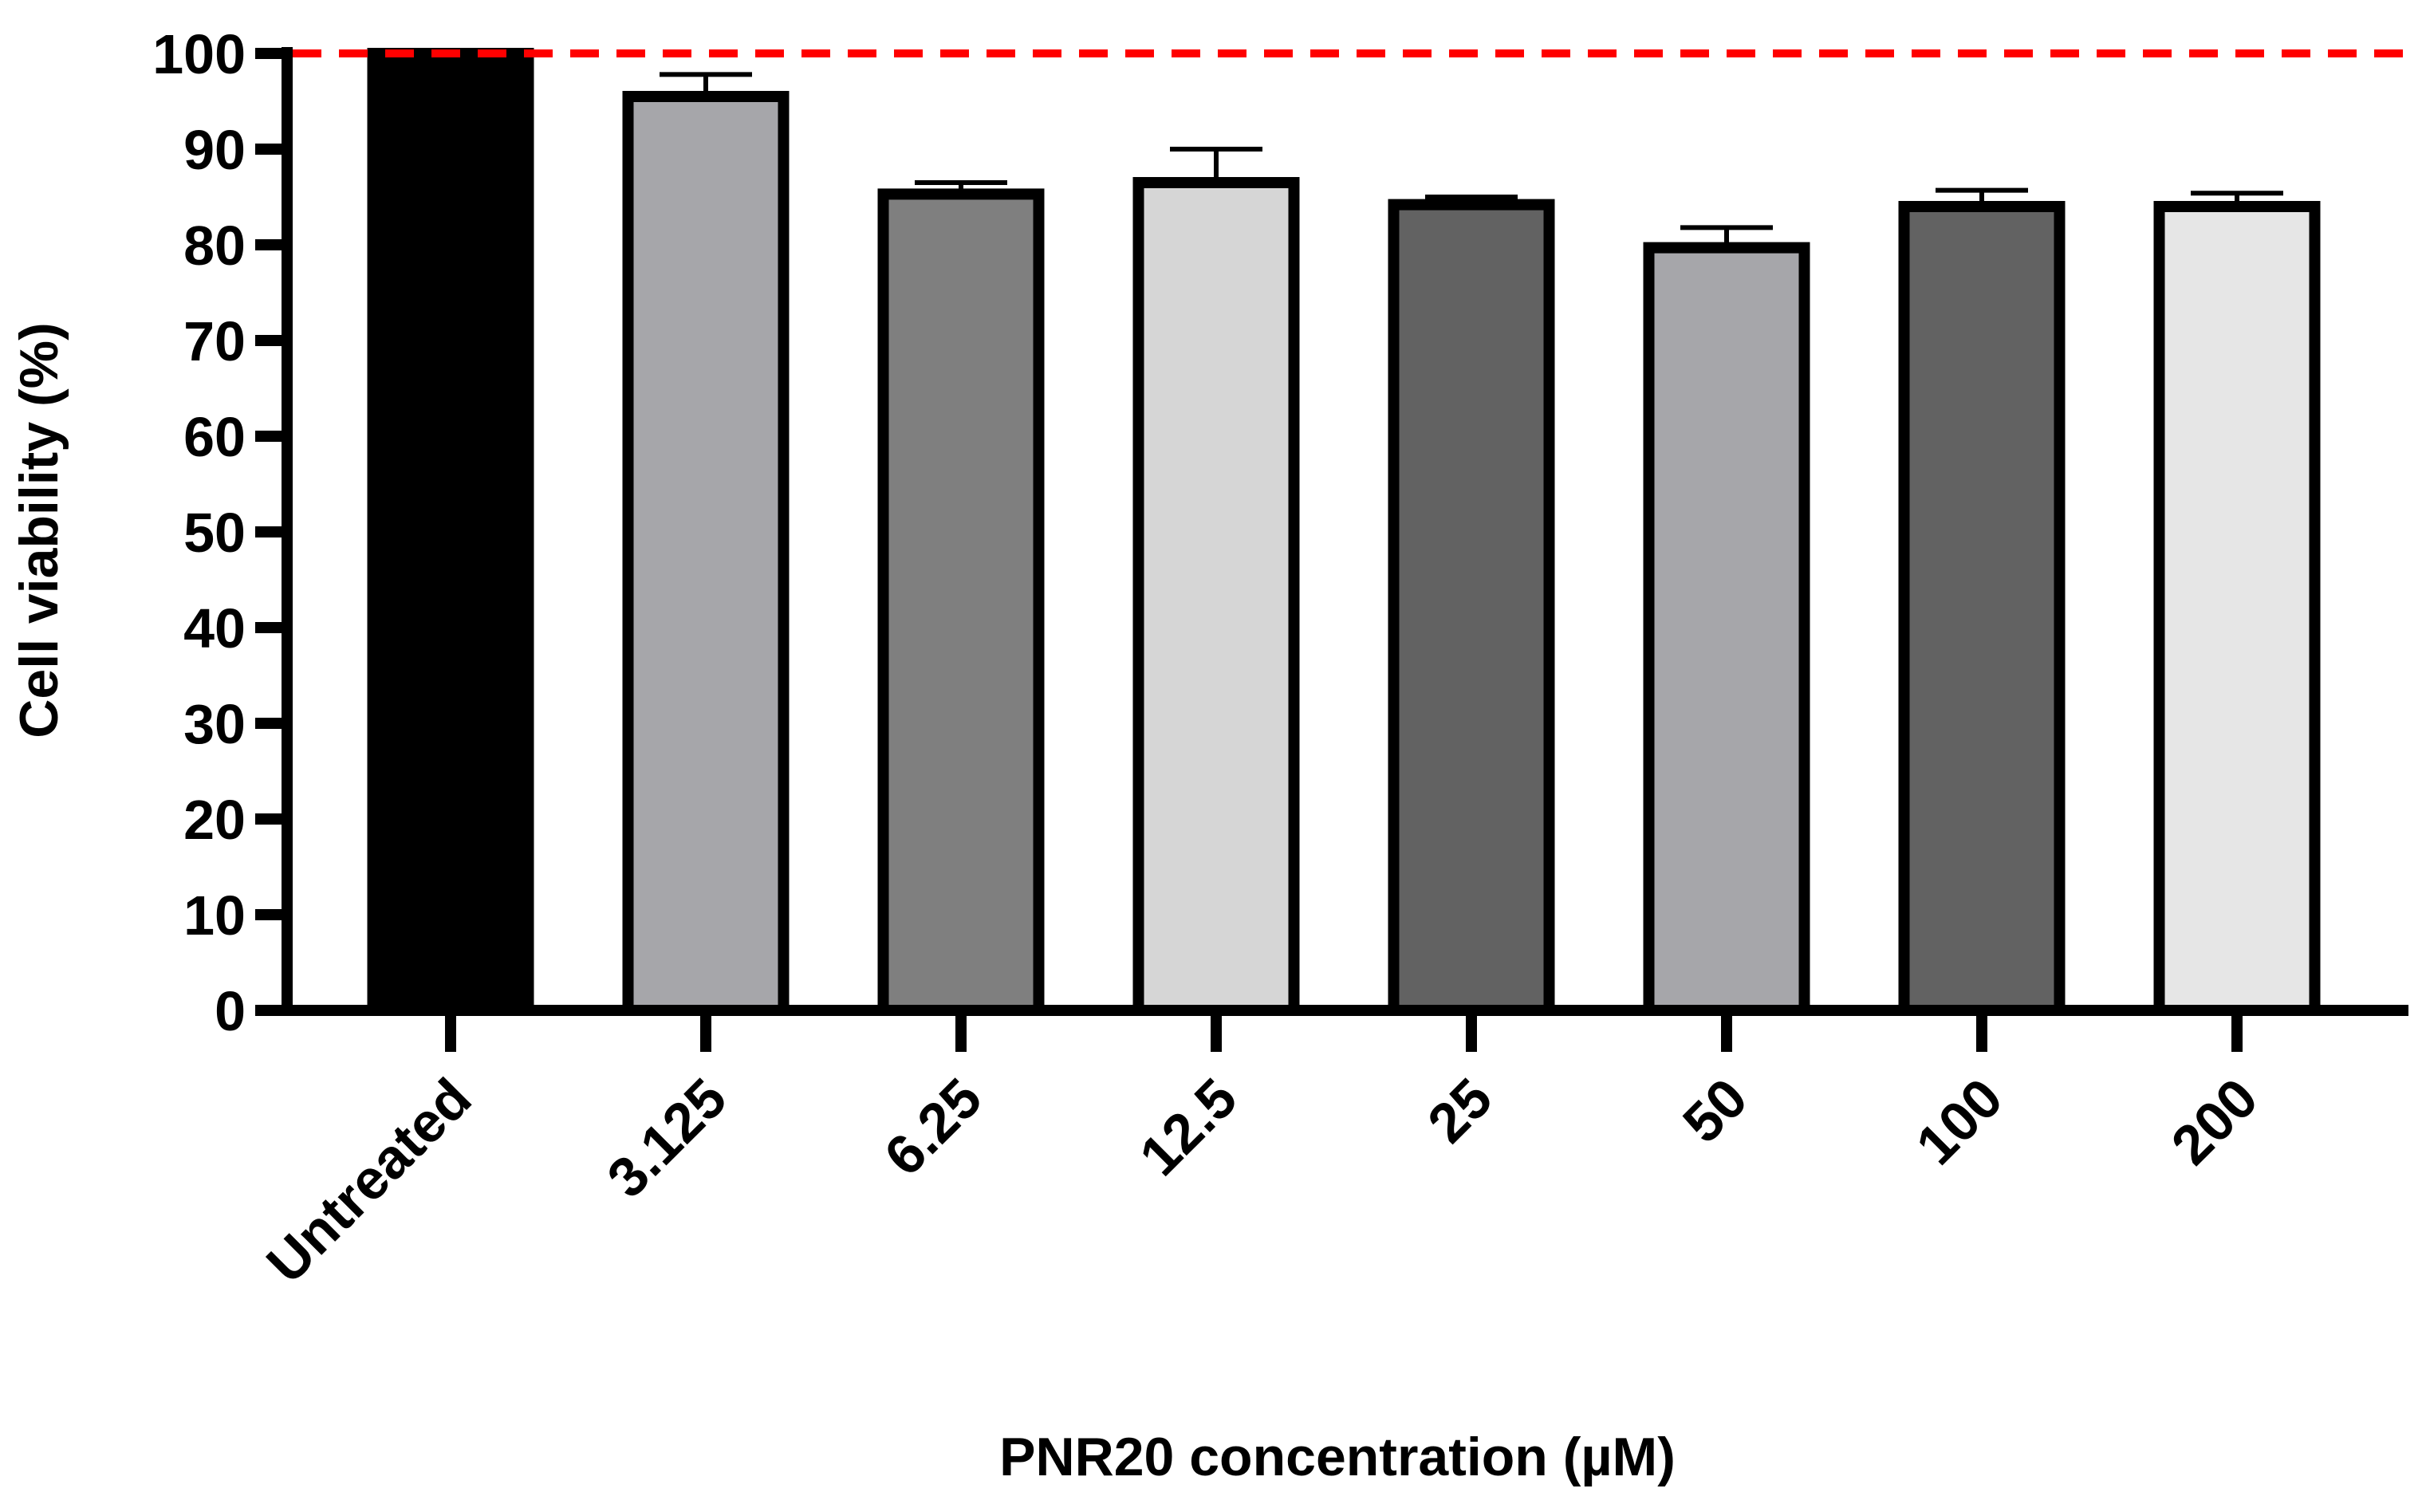 This screenshot has height=1512, width=2426. I want to click on bar-12.5, so click(1216, 596).